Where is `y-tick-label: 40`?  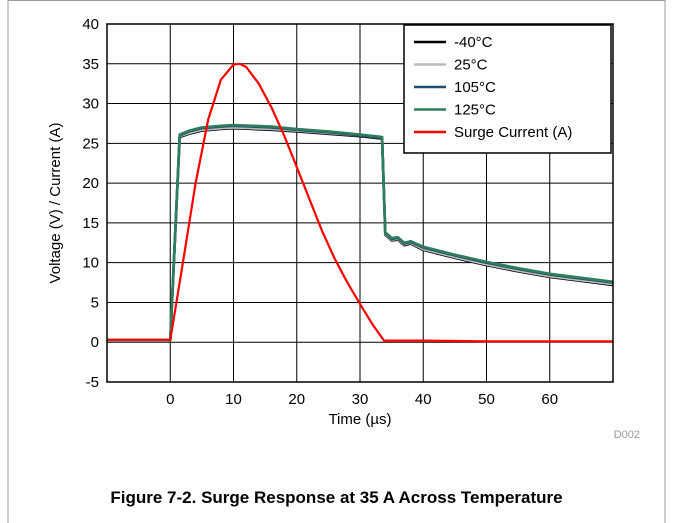 y-tick-label: 40 is located at coordinates (90, 24).